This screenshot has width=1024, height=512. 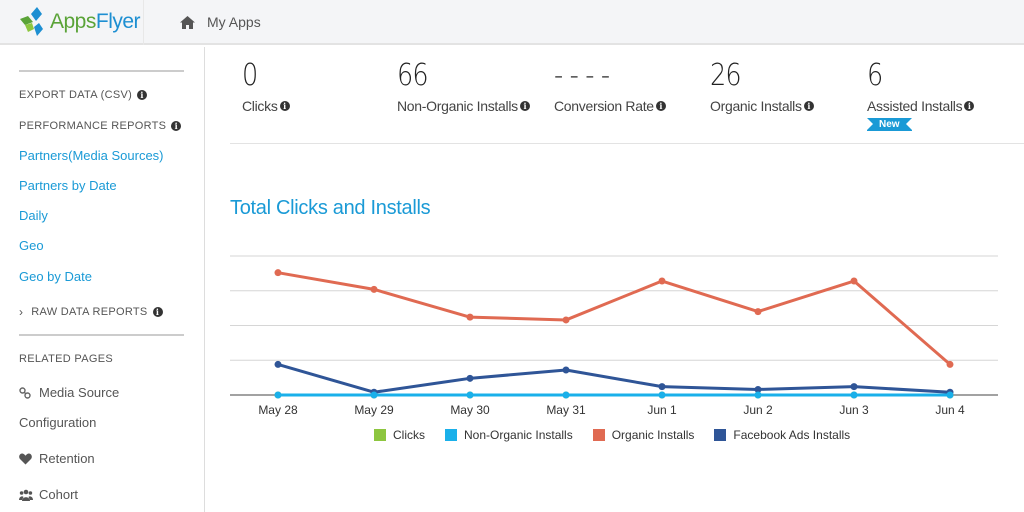 What do you see at coordinates (26, 458) in the screenshot?
I see `heart-icon` at bounding box center [26, 458].